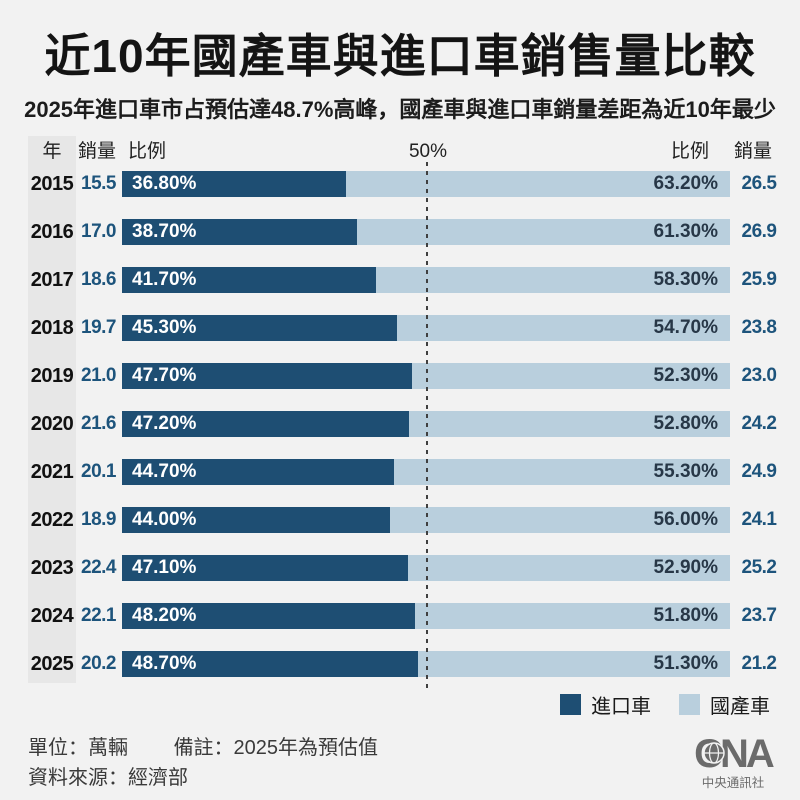  Describe the element at coordinates (52, 424) in the screenshot. I see `year-label: 2020` at that location.